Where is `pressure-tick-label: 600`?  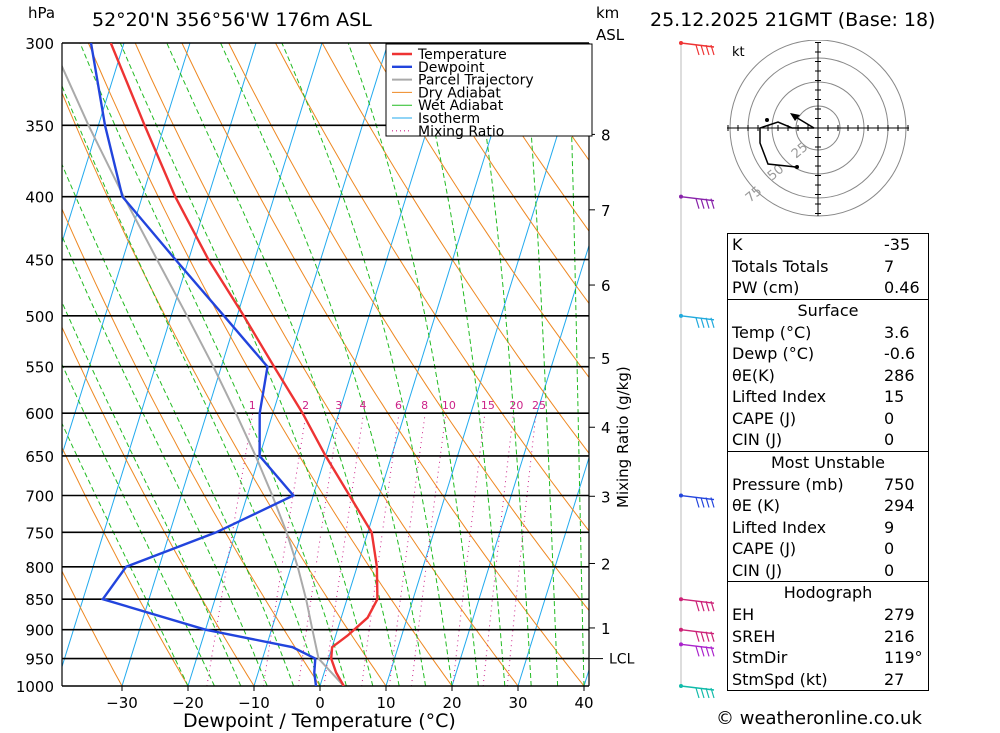 pressure-tick-label: 600 is located at coordinates (39, 414).